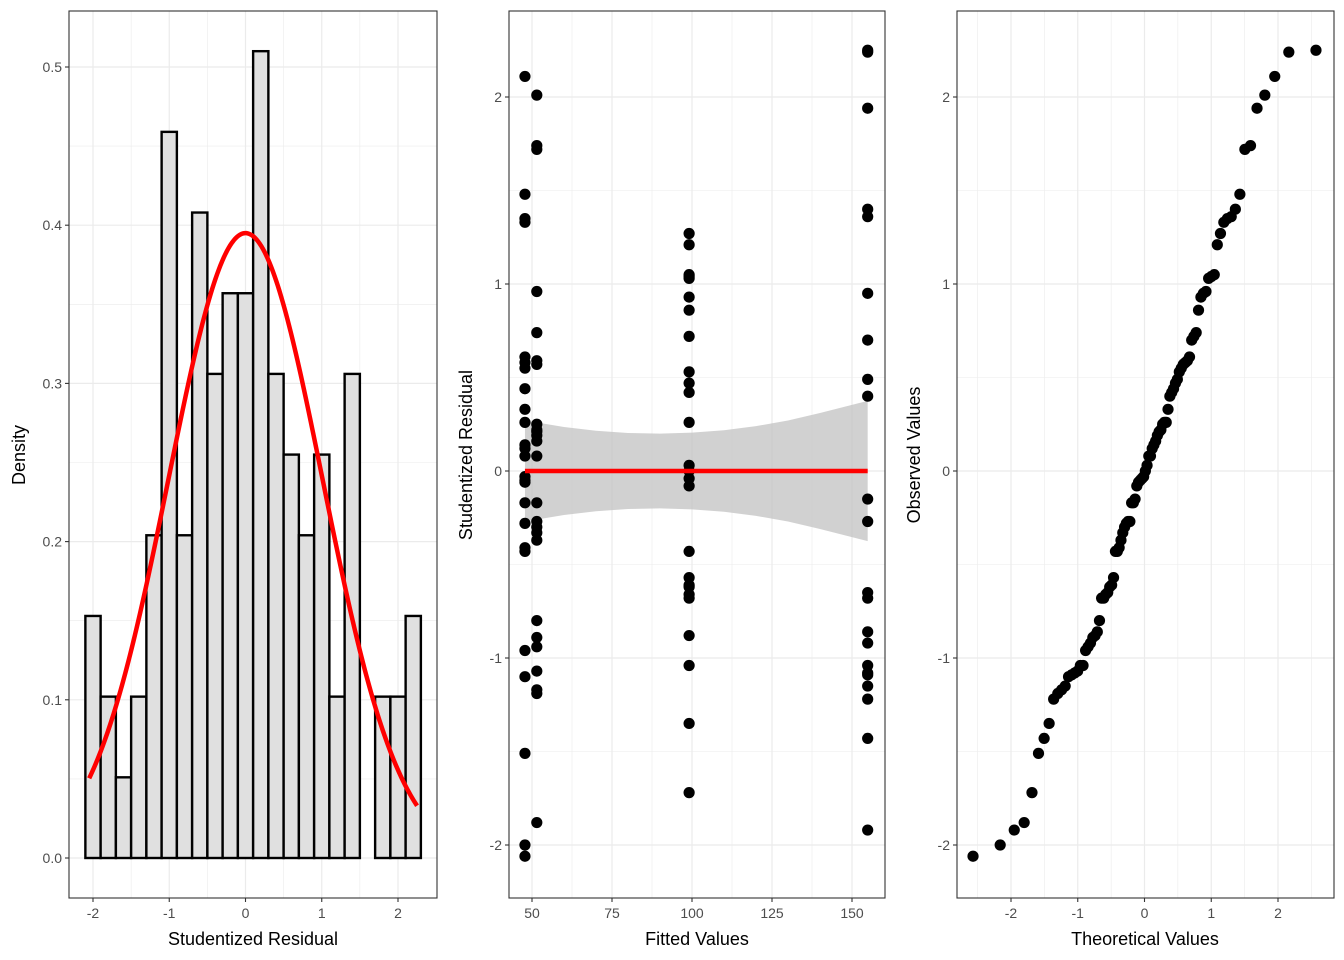  Describe the element at coordinates (532, 913) in the screenshot. I see `residuals-x-tick-label: 50` at that location.